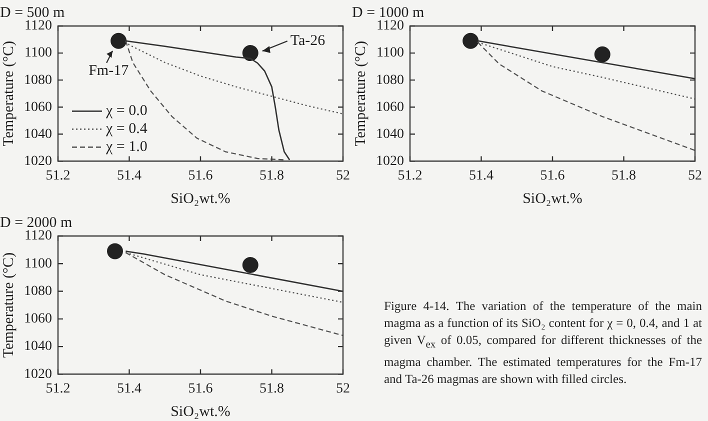  Describe the element at coordinates (388, 12) in the screenshot. I see `chart-title: D = 1000 m` at that location.